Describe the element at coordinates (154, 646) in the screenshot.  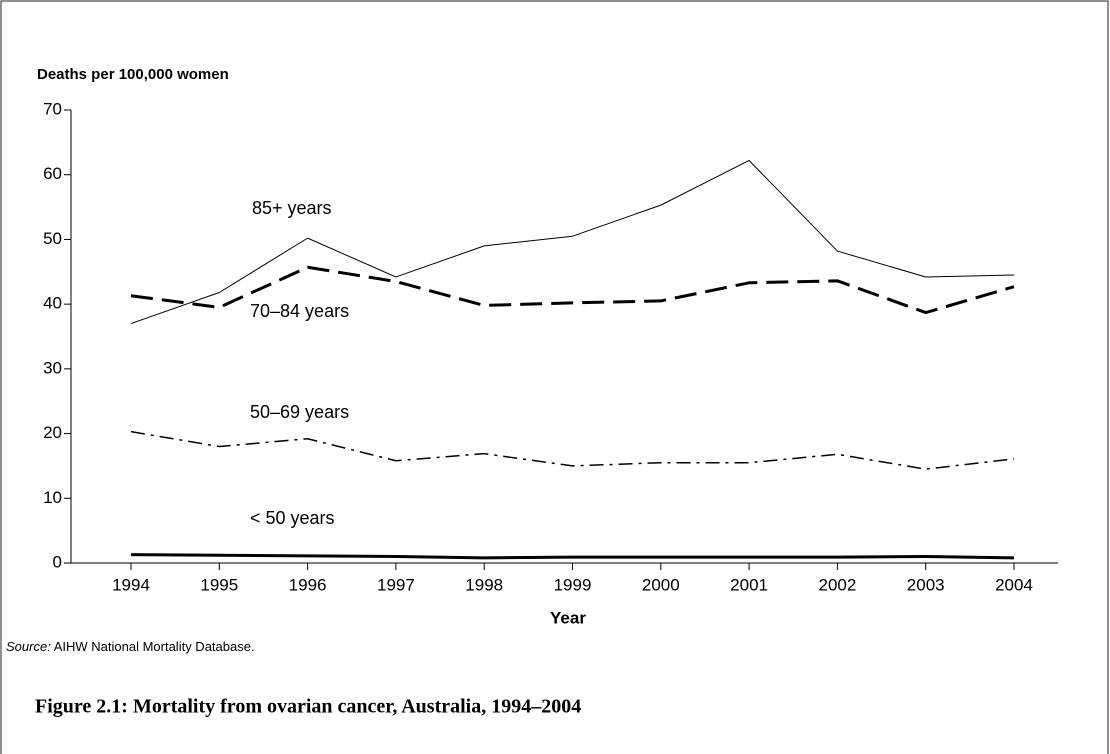
I see `source-text: AIHW National Mortality Database.` at that location.